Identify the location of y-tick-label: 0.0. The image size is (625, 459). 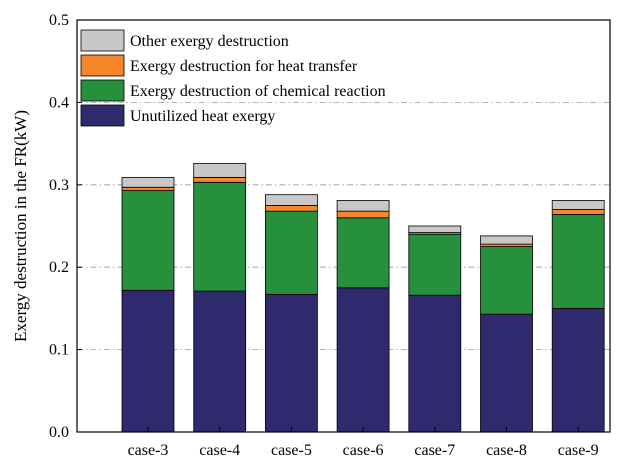
(59, 432).